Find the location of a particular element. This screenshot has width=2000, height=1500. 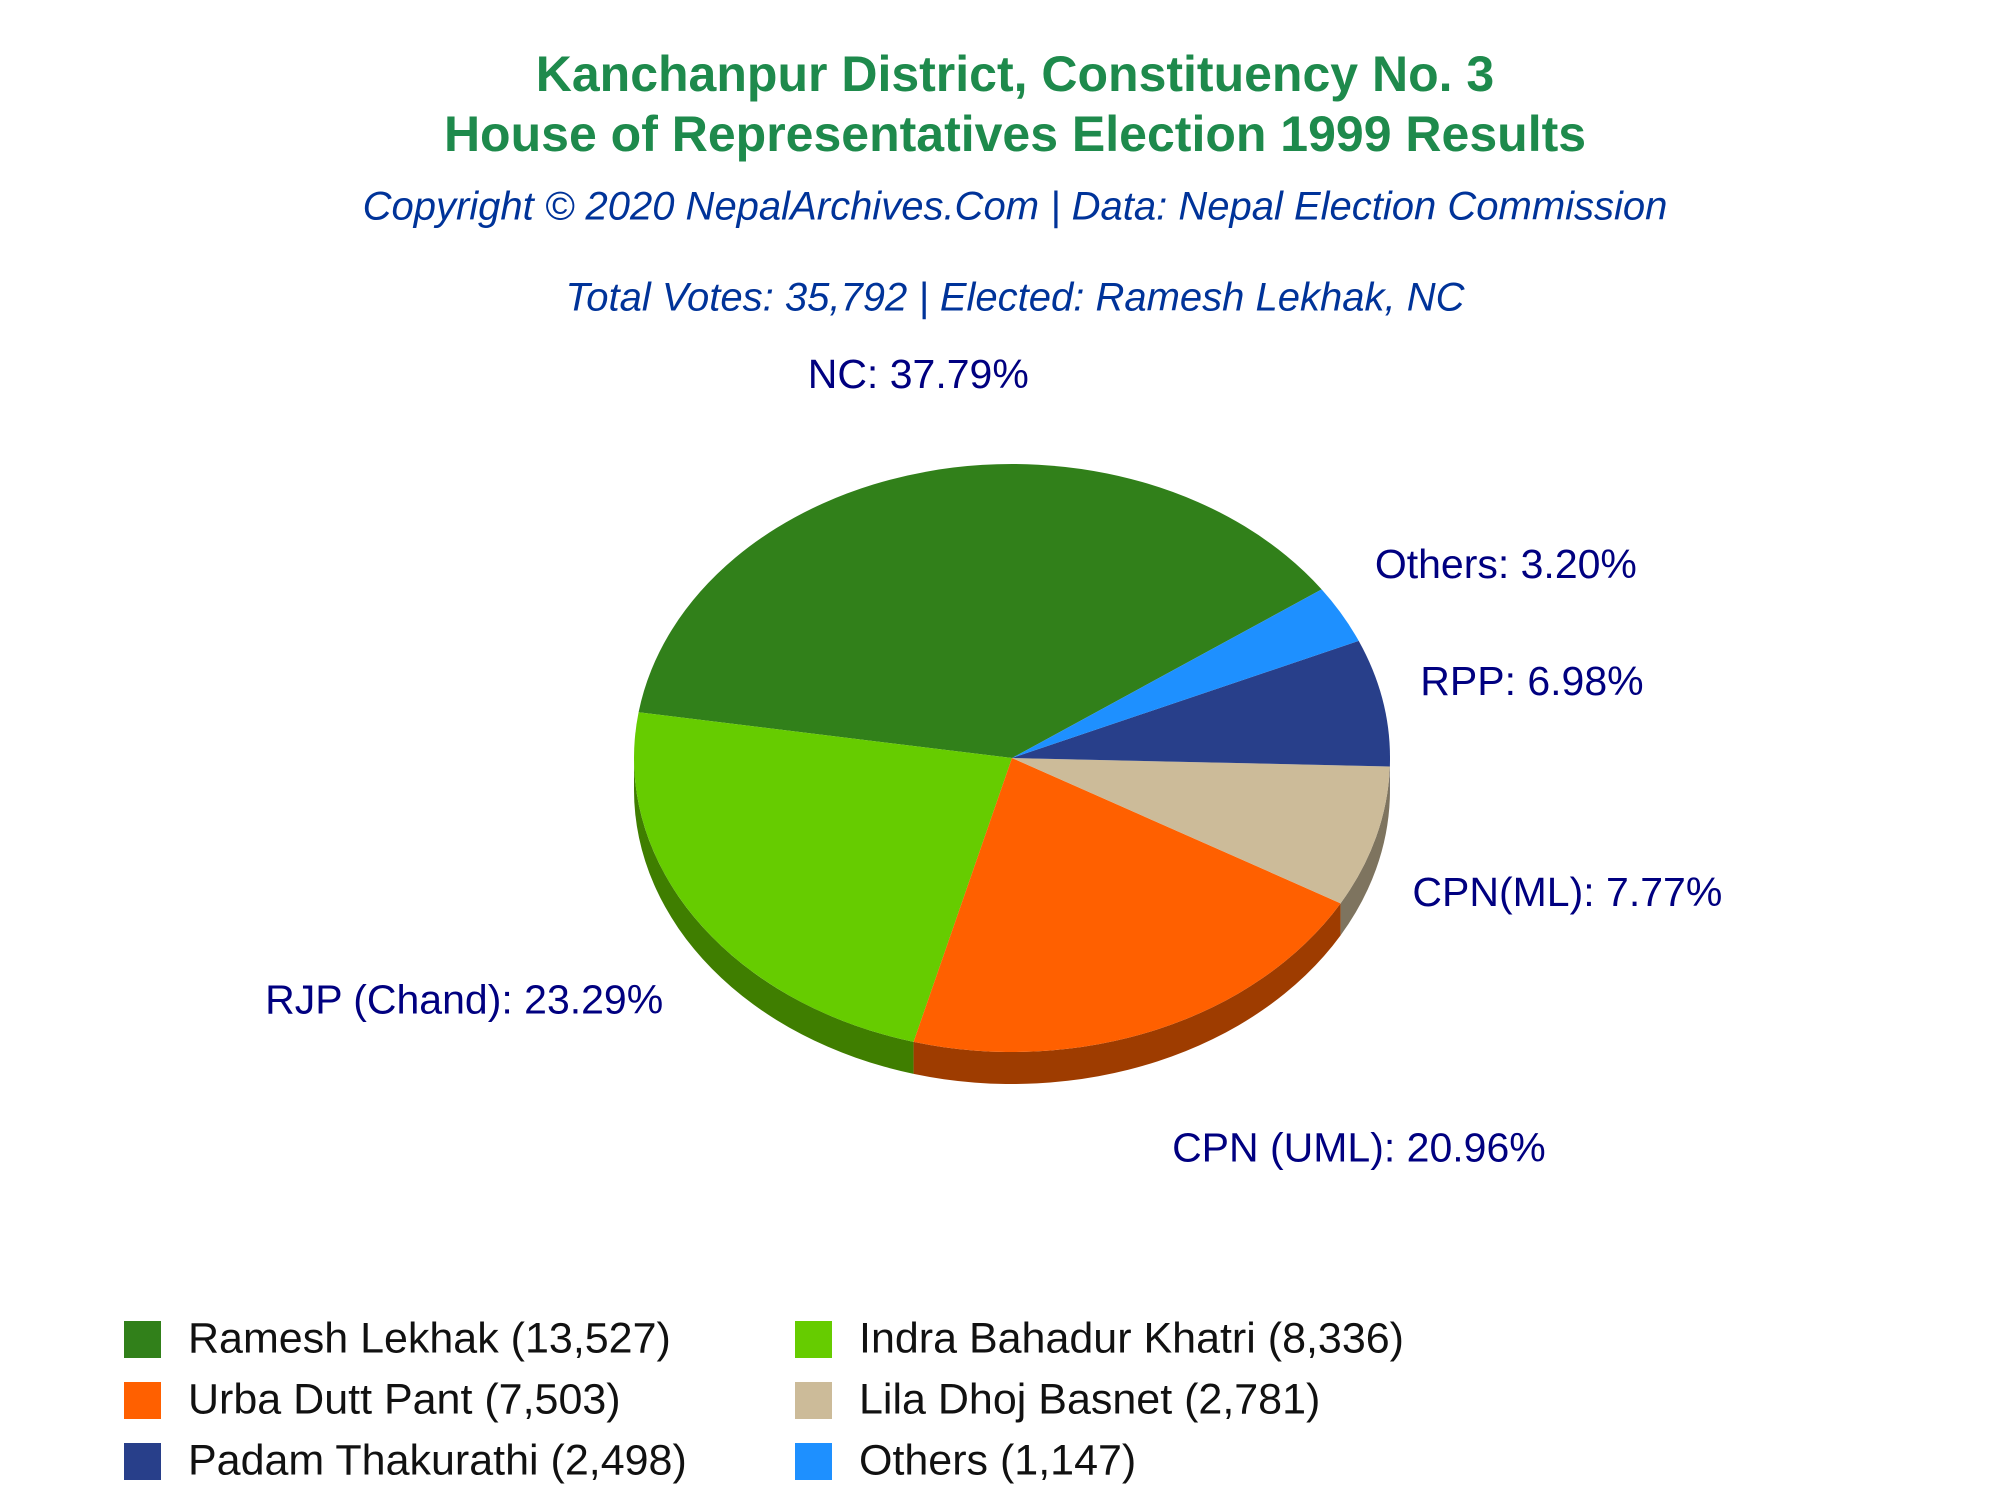

legend-label: Others (1,147) is located at coordinates (997, 1460).